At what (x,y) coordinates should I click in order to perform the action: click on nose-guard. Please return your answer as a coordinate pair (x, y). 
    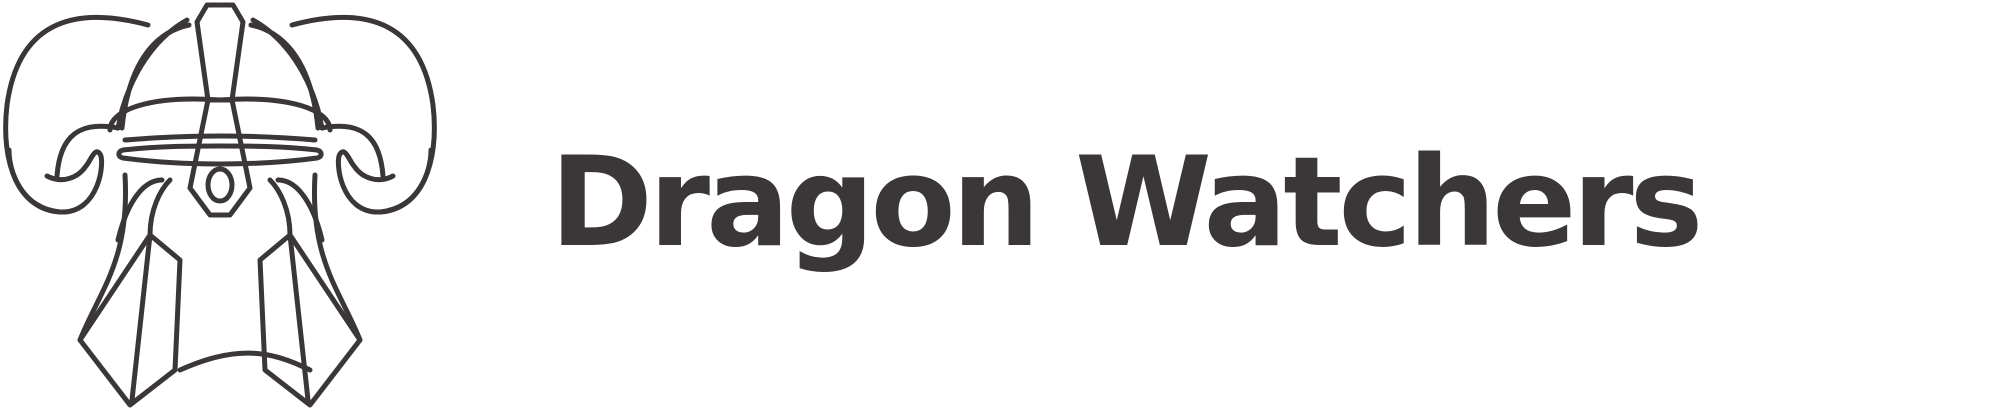
    Looking at the image, I should click on (220, 157).